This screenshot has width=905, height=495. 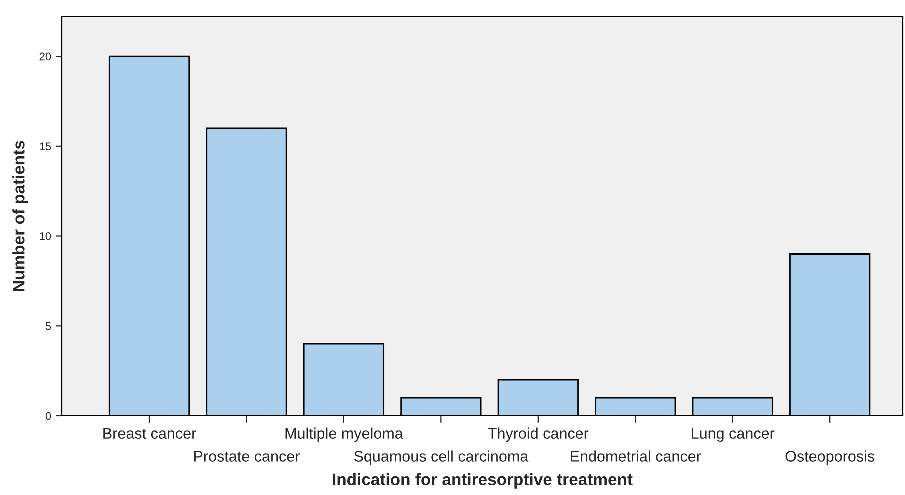 I want to click on y-axis-title: Number of patients, so click(x=20, y=216).